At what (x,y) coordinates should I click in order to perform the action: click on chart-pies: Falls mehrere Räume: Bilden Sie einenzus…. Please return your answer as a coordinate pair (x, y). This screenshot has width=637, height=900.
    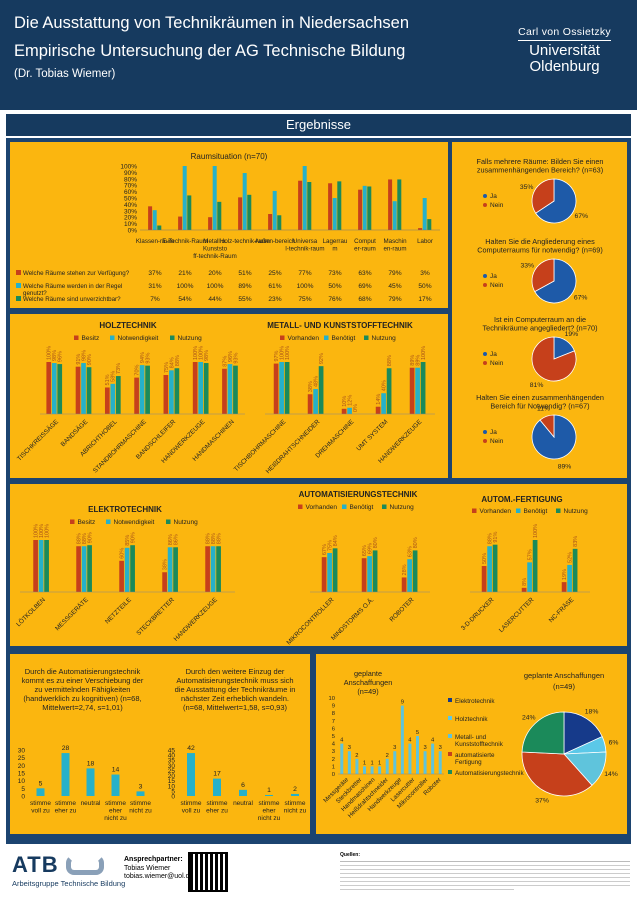
    Looking at the image, I should click on (540, 314).